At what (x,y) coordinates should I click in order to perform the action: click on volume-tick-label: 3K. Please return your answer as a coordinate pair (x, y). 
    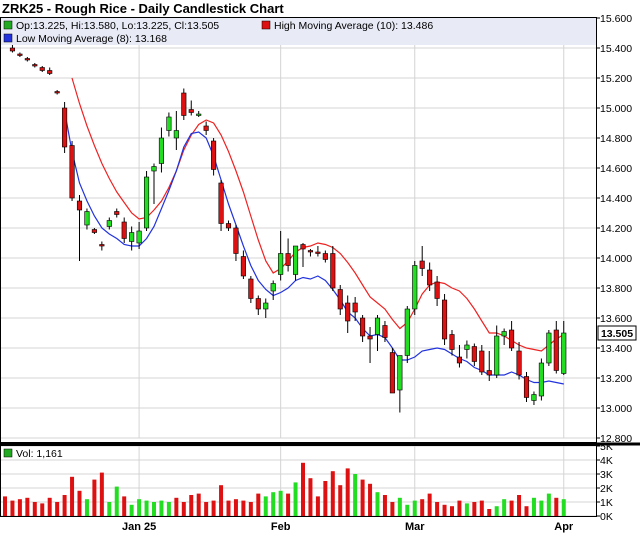
    Looking at the image, I should click on (606, 475).